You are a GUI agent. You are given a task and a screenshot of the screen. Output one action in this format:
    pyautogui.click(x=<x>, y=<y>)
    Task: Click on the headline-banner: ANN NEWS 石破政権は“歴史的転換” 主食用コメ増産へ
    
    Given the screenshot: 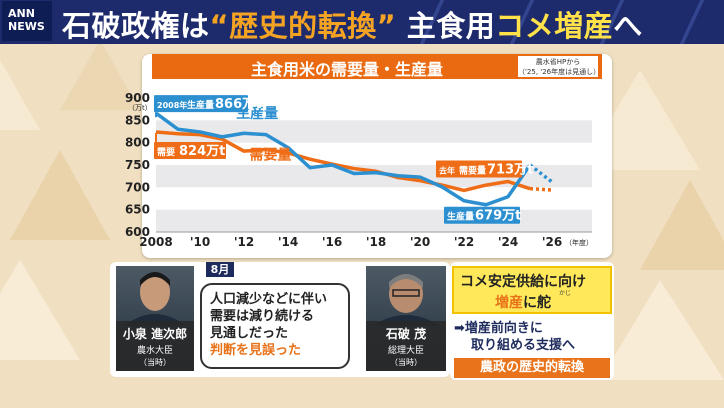 What is the action you would take?
    pyautogui.click(x=362, y=22)
    